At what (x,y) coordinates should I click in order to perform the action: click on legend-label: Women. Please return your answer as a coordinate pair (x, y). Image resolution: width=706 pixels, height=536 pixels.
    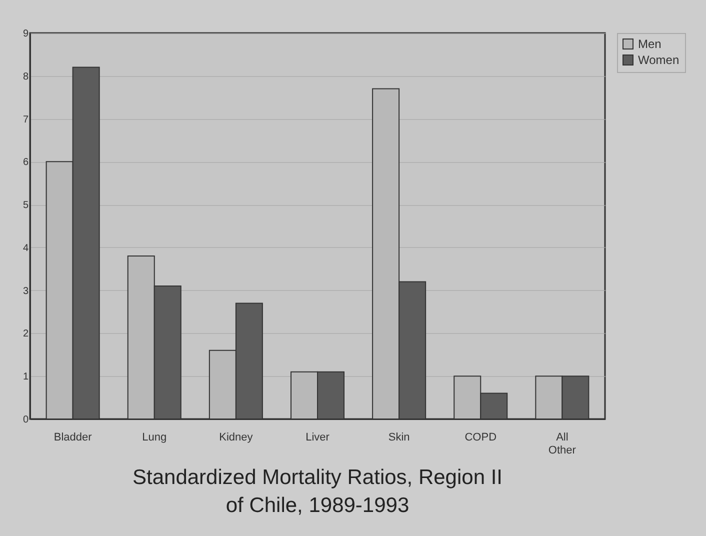
    Looking at the image, I should click on (659, 60).